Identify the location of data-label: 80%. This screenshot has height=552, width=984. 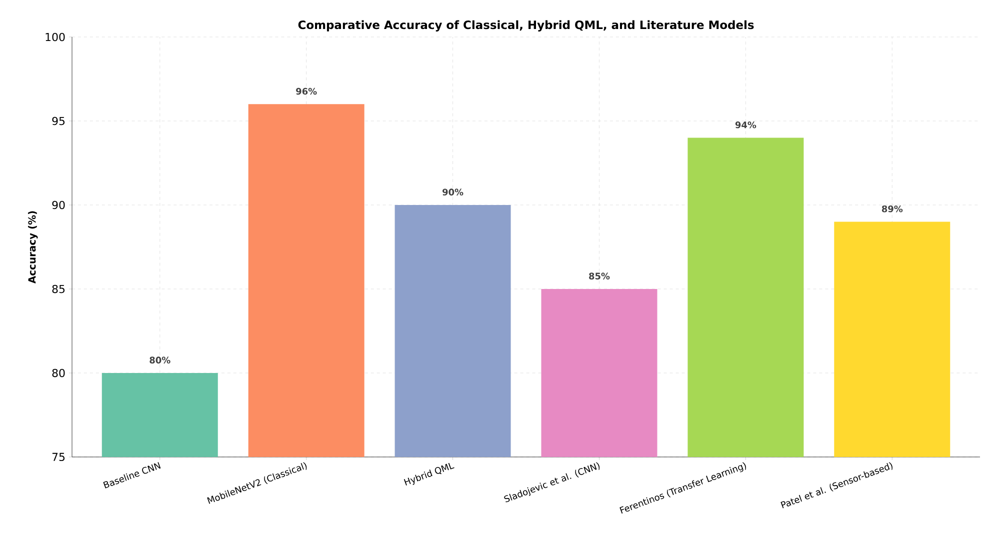
(160, 360).